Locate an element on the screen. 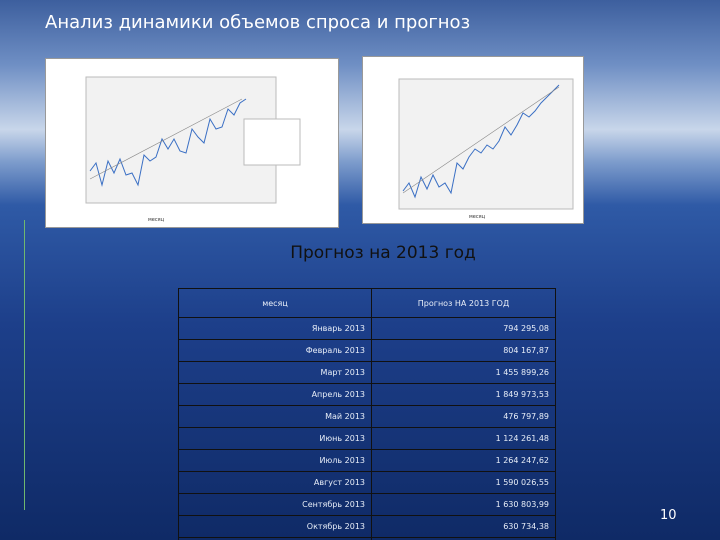 Image resolution: width=720 pixels, height=540 pixels. table-row: Май 2013 476 797,89 is located at coordinates (367, 416).